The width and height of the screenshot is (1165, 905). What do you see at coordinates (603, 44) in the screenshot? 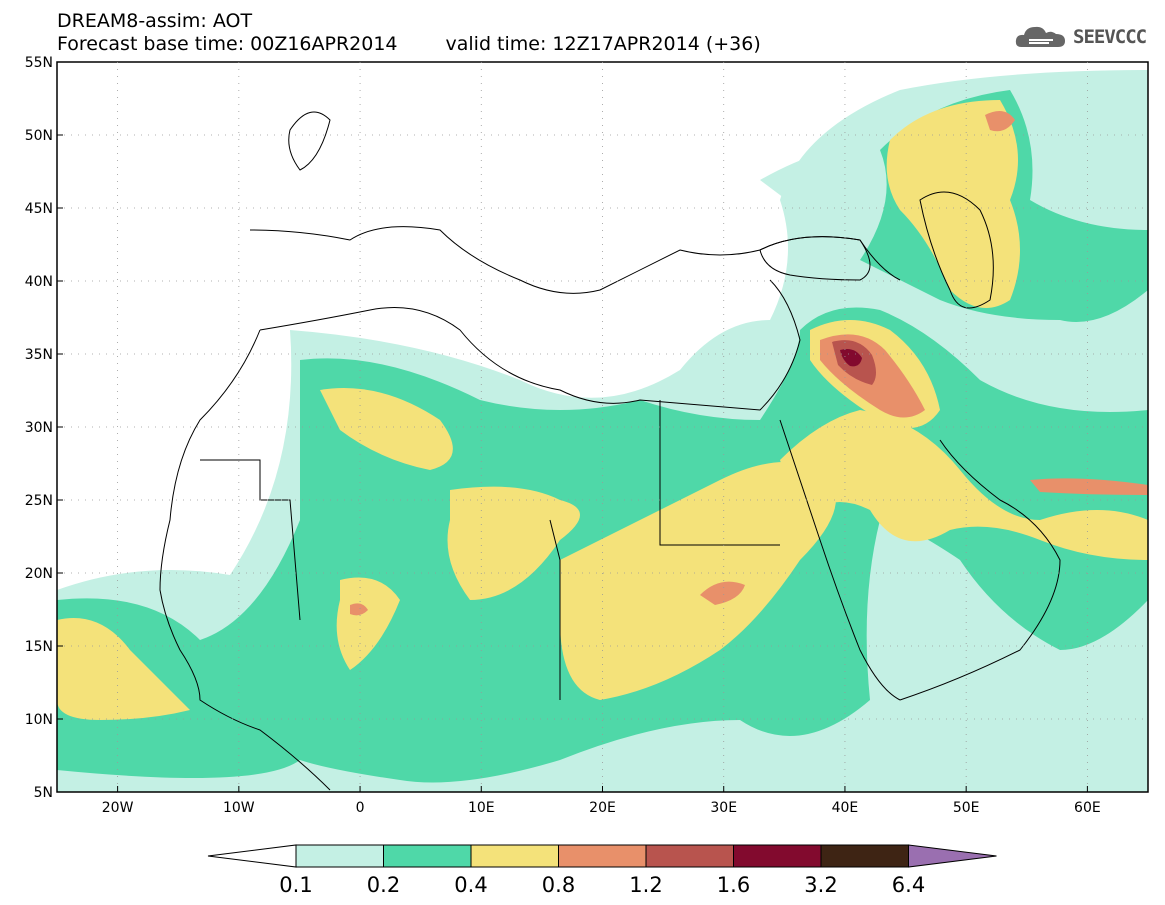
I see `valid-time: valid time: 12Z17APR2014 (+36)` at bounding box center [603, 44].